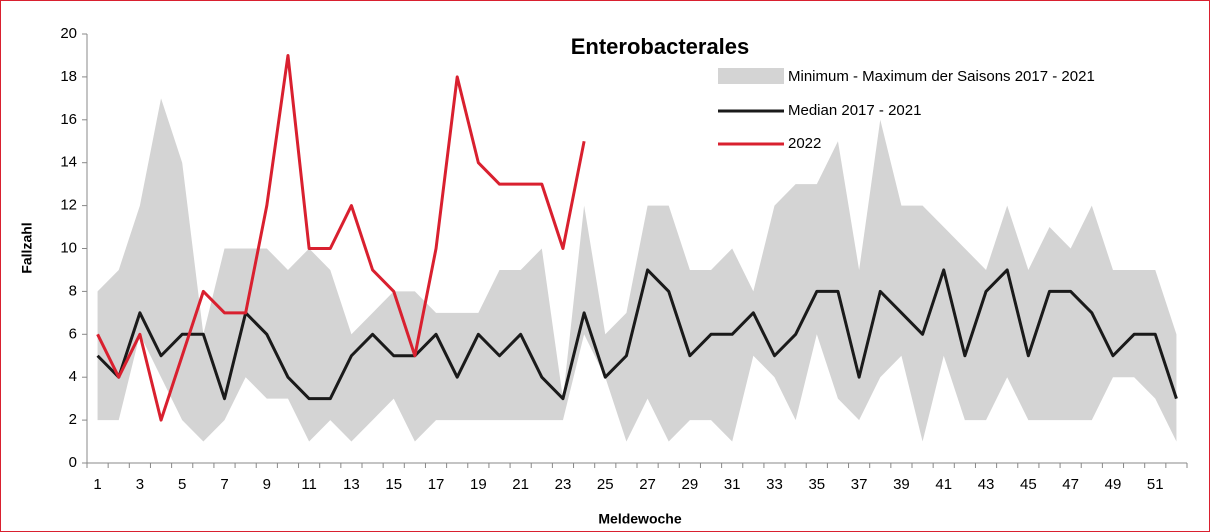 The height and width of the screenshot is (532, 1210). What do you see at coordinates (73, 419) in the screenshot?
I see `y-tick-label: 2` at bounding box center [73, 419].